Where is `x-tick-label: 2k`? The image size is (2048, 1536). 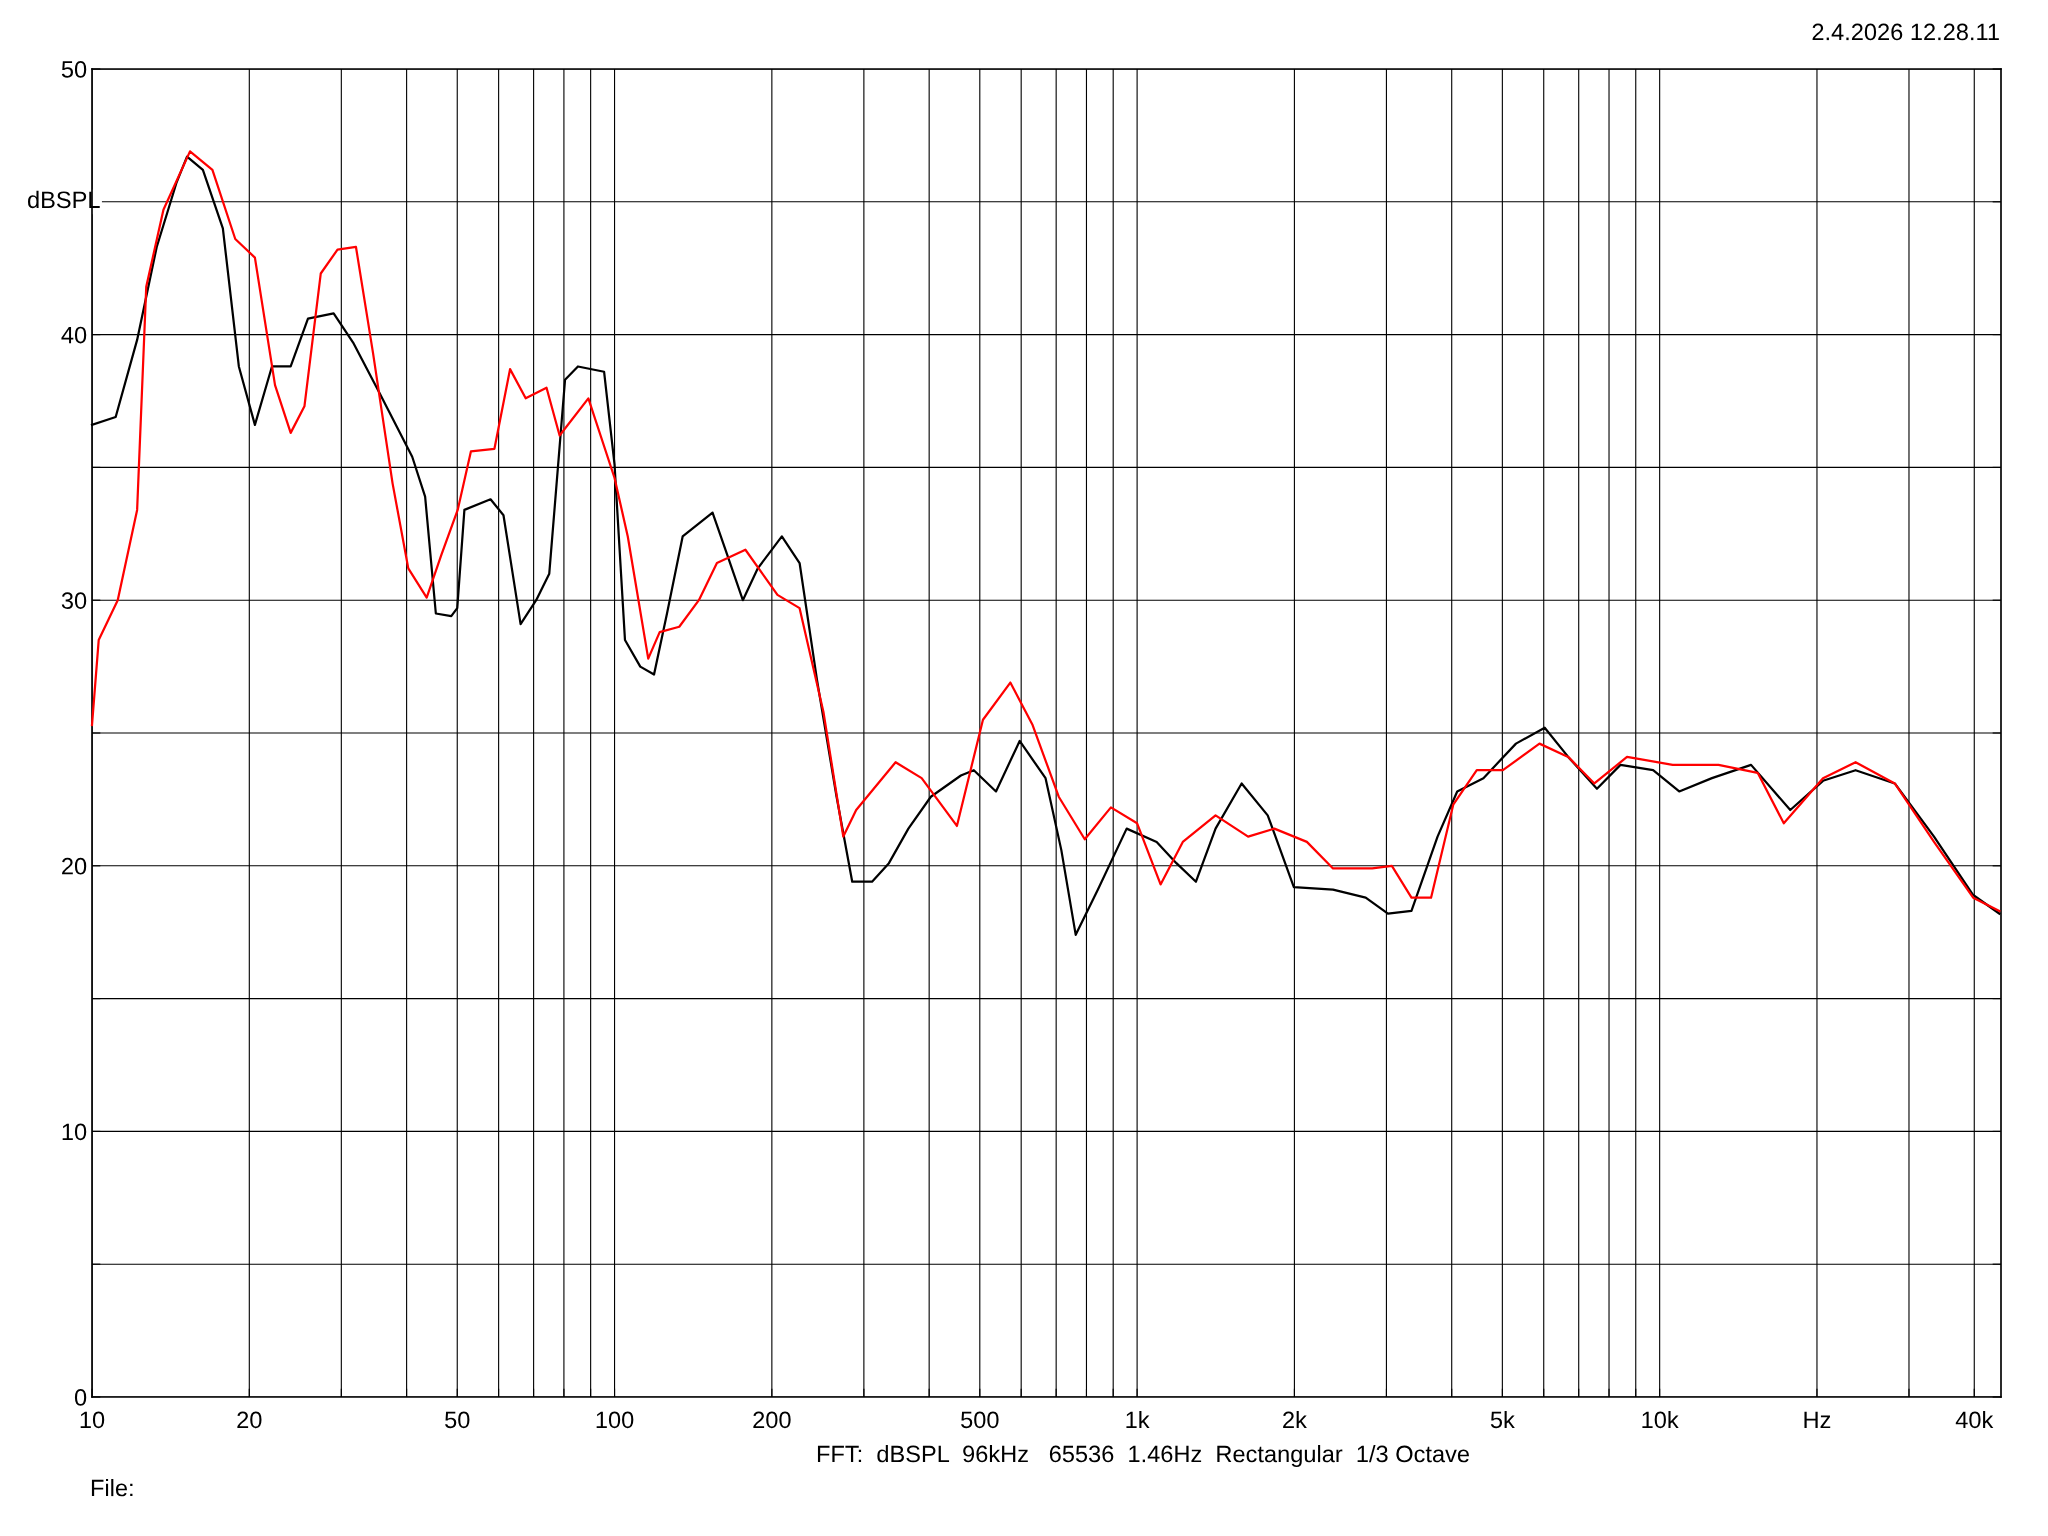 x-tick-label: 2k is located at coordinates (1295, 1419).